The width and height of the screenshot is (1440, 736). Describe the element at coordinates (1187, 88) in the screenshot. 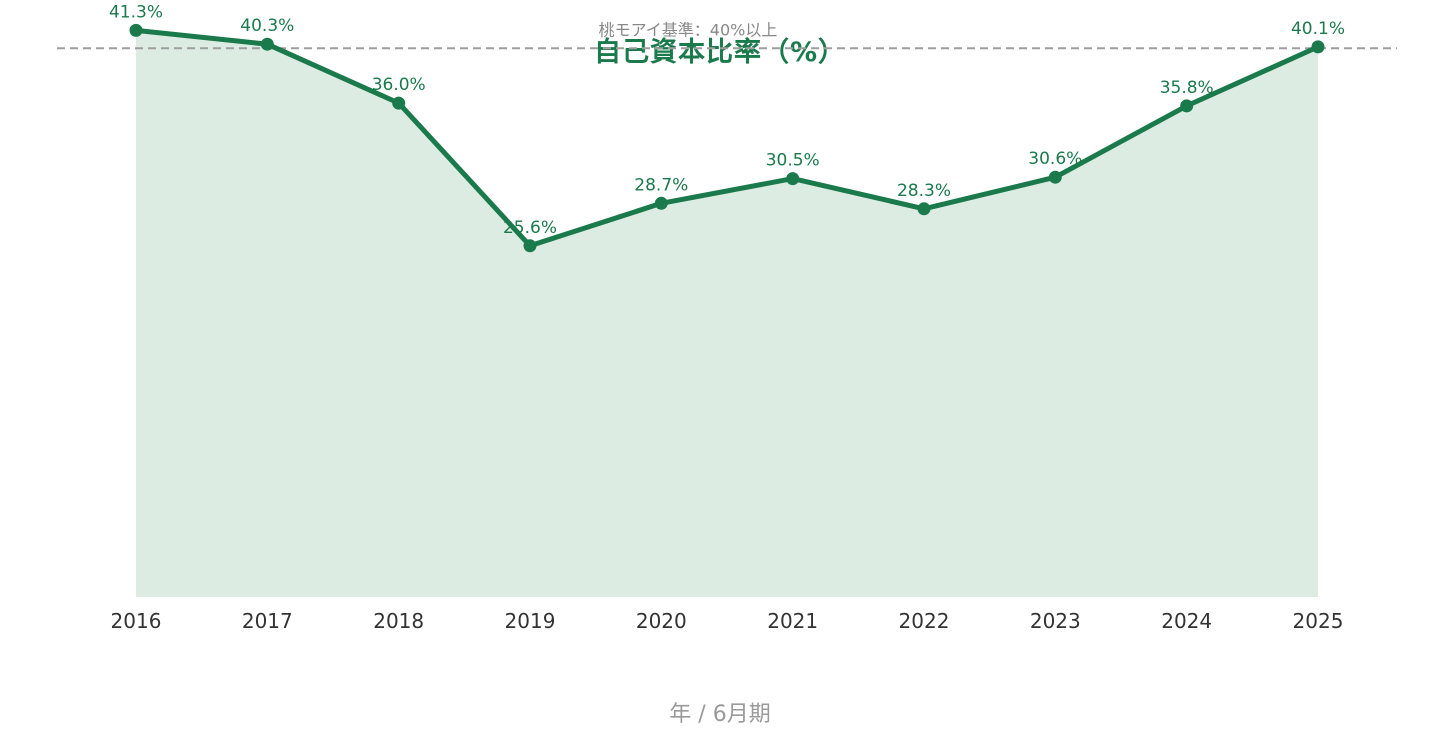

I see `data-label-2024: 35.8%` at that location.